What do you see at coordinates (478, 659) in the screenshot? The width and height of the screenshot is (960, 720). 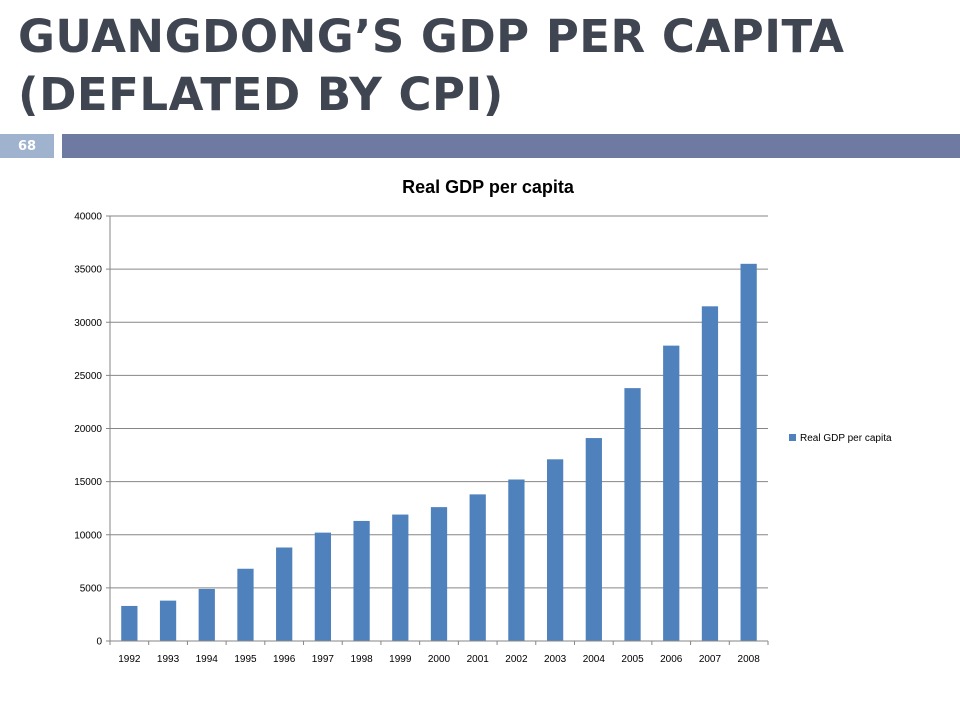 I see `x-tick-label: 2001` at bounding box center [478, 659].